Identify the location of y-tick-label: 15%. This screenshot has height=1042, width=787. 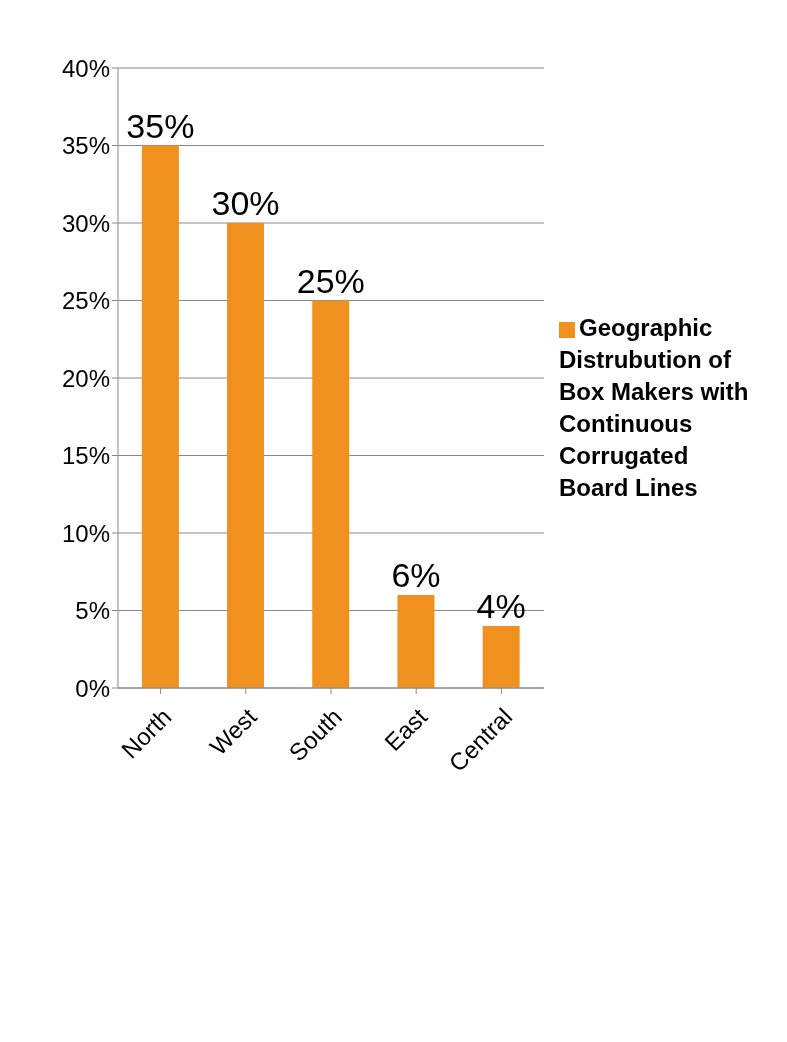
(85, 456).